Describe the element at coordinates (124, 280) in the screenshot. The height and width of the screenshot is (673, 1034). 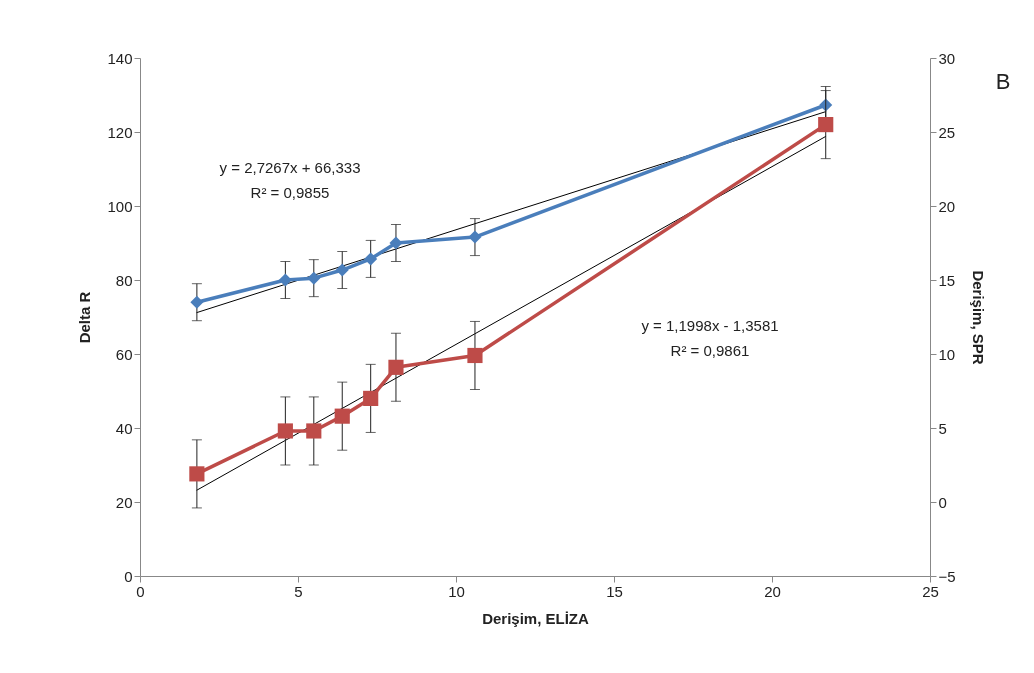
I see `y-tick-label: 80` at that location.